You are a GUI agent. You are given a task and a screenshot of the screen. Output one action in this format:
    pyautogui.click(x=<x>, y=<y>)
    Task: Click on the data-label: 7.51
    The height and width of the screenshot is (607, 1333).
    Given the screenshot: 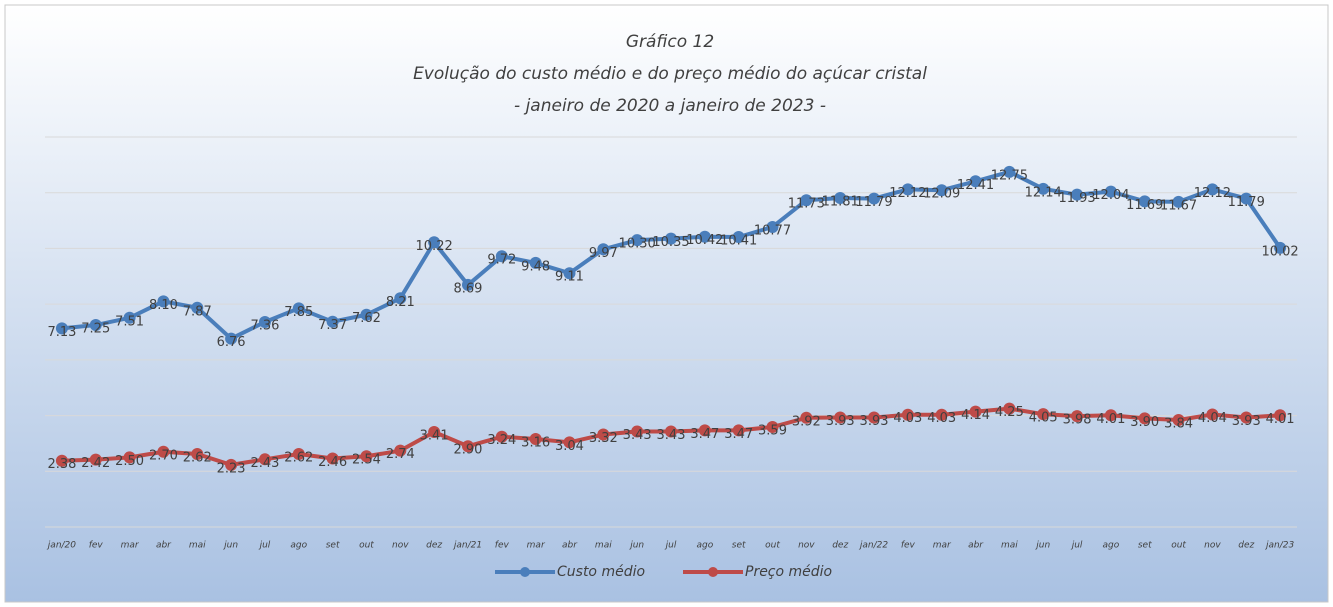 What is the action you would take?
    pyautogui.click(x=129, y=321)
    